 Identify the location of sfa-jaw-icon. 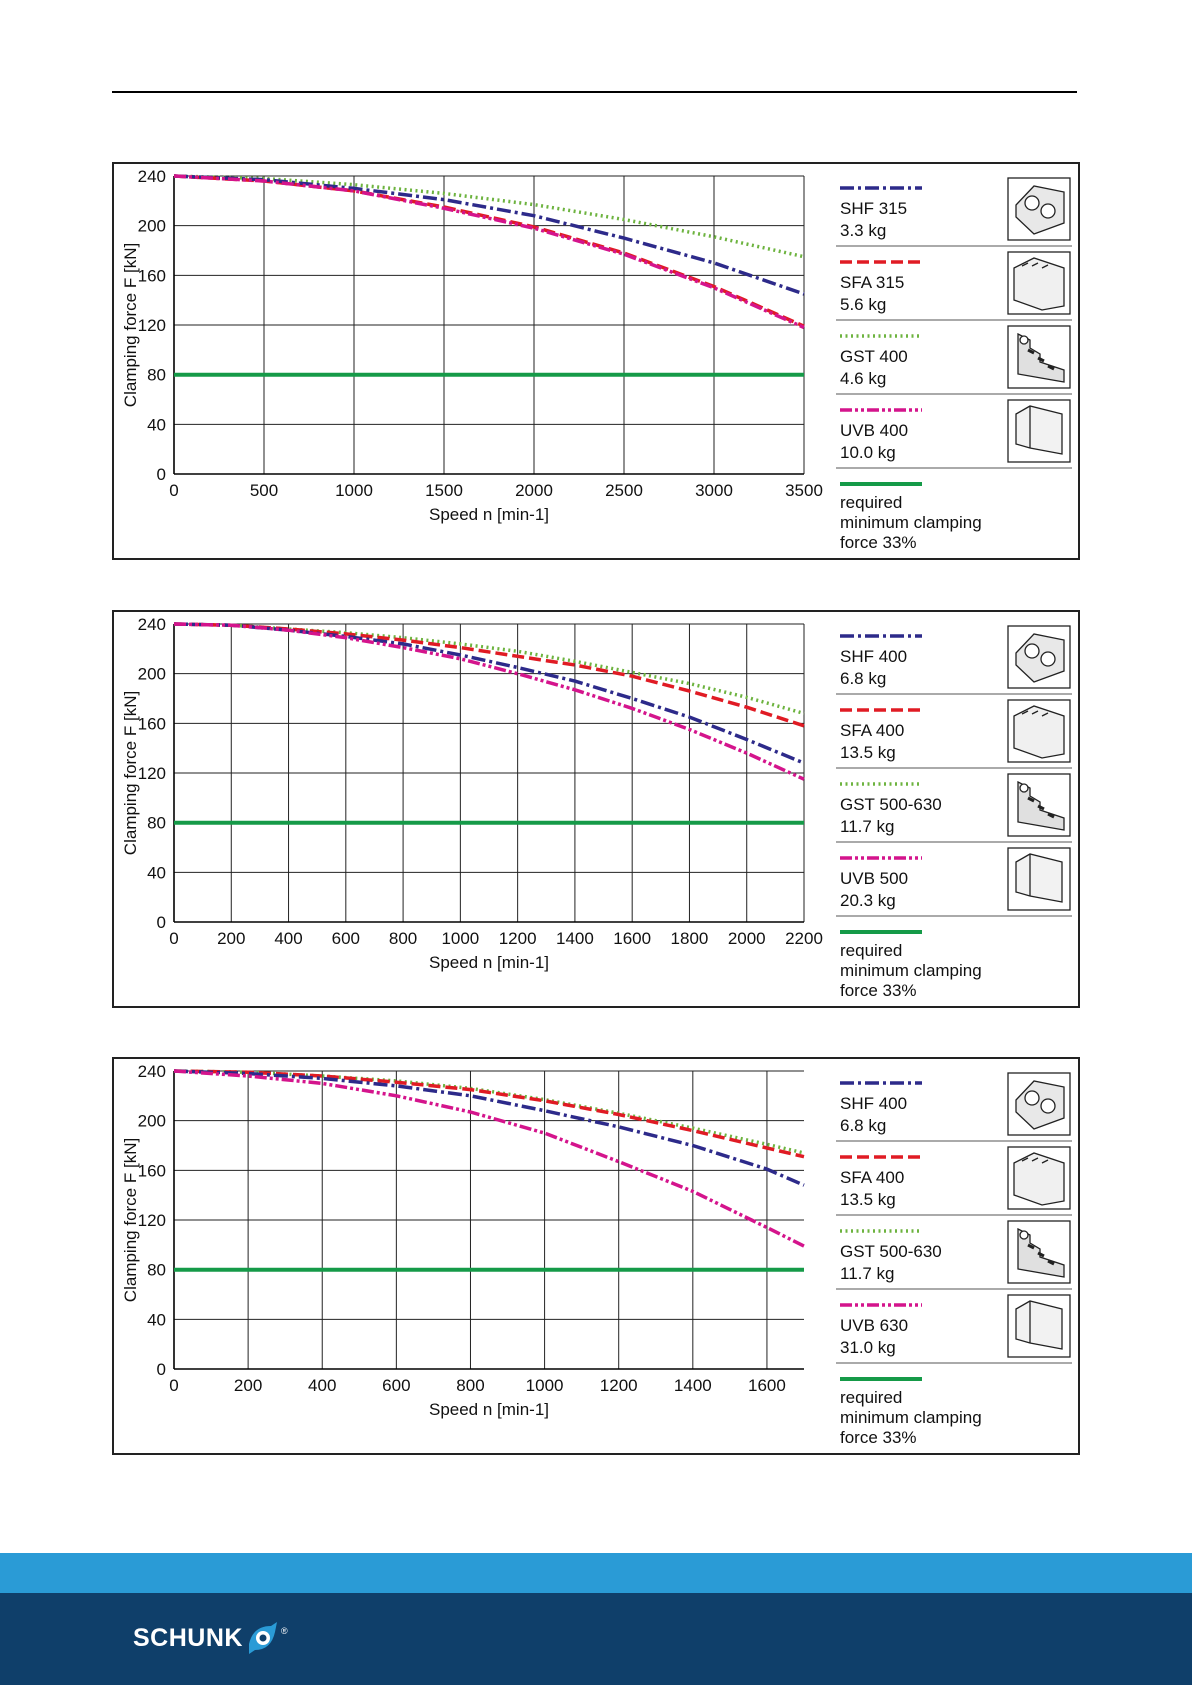
(1039, 284).